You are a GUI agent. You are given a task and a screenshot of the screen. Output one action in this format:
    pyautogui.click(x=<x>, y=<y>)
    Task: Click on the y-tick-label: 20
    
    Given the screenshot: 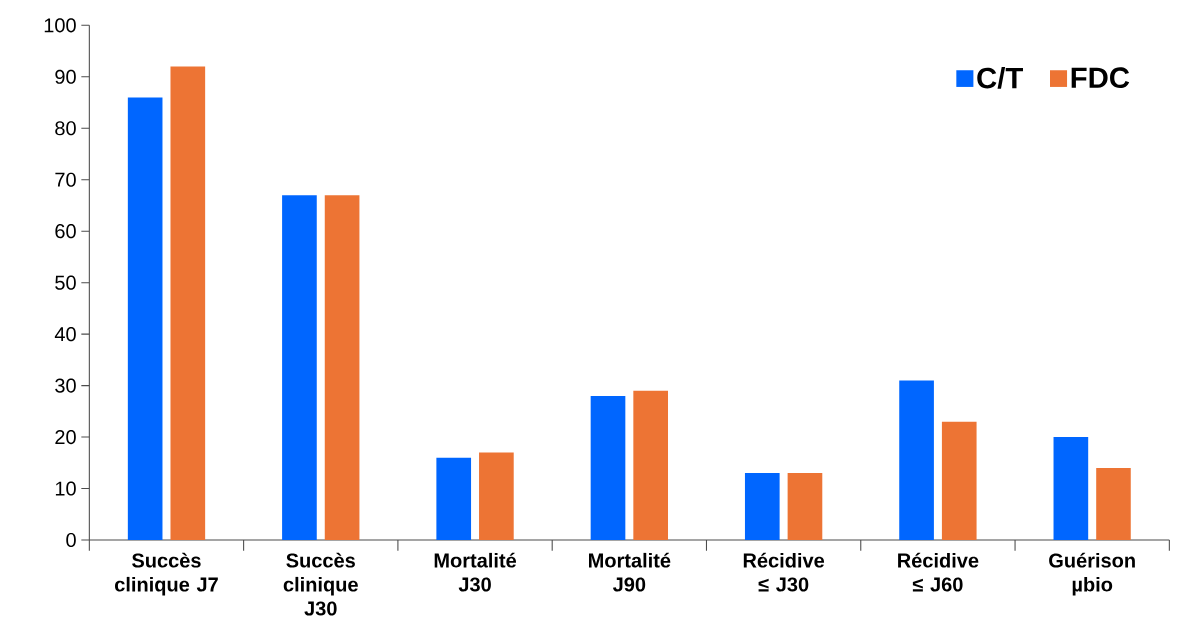 What is the action you would take?
    pyautogui.click(x=65, y=437)
    